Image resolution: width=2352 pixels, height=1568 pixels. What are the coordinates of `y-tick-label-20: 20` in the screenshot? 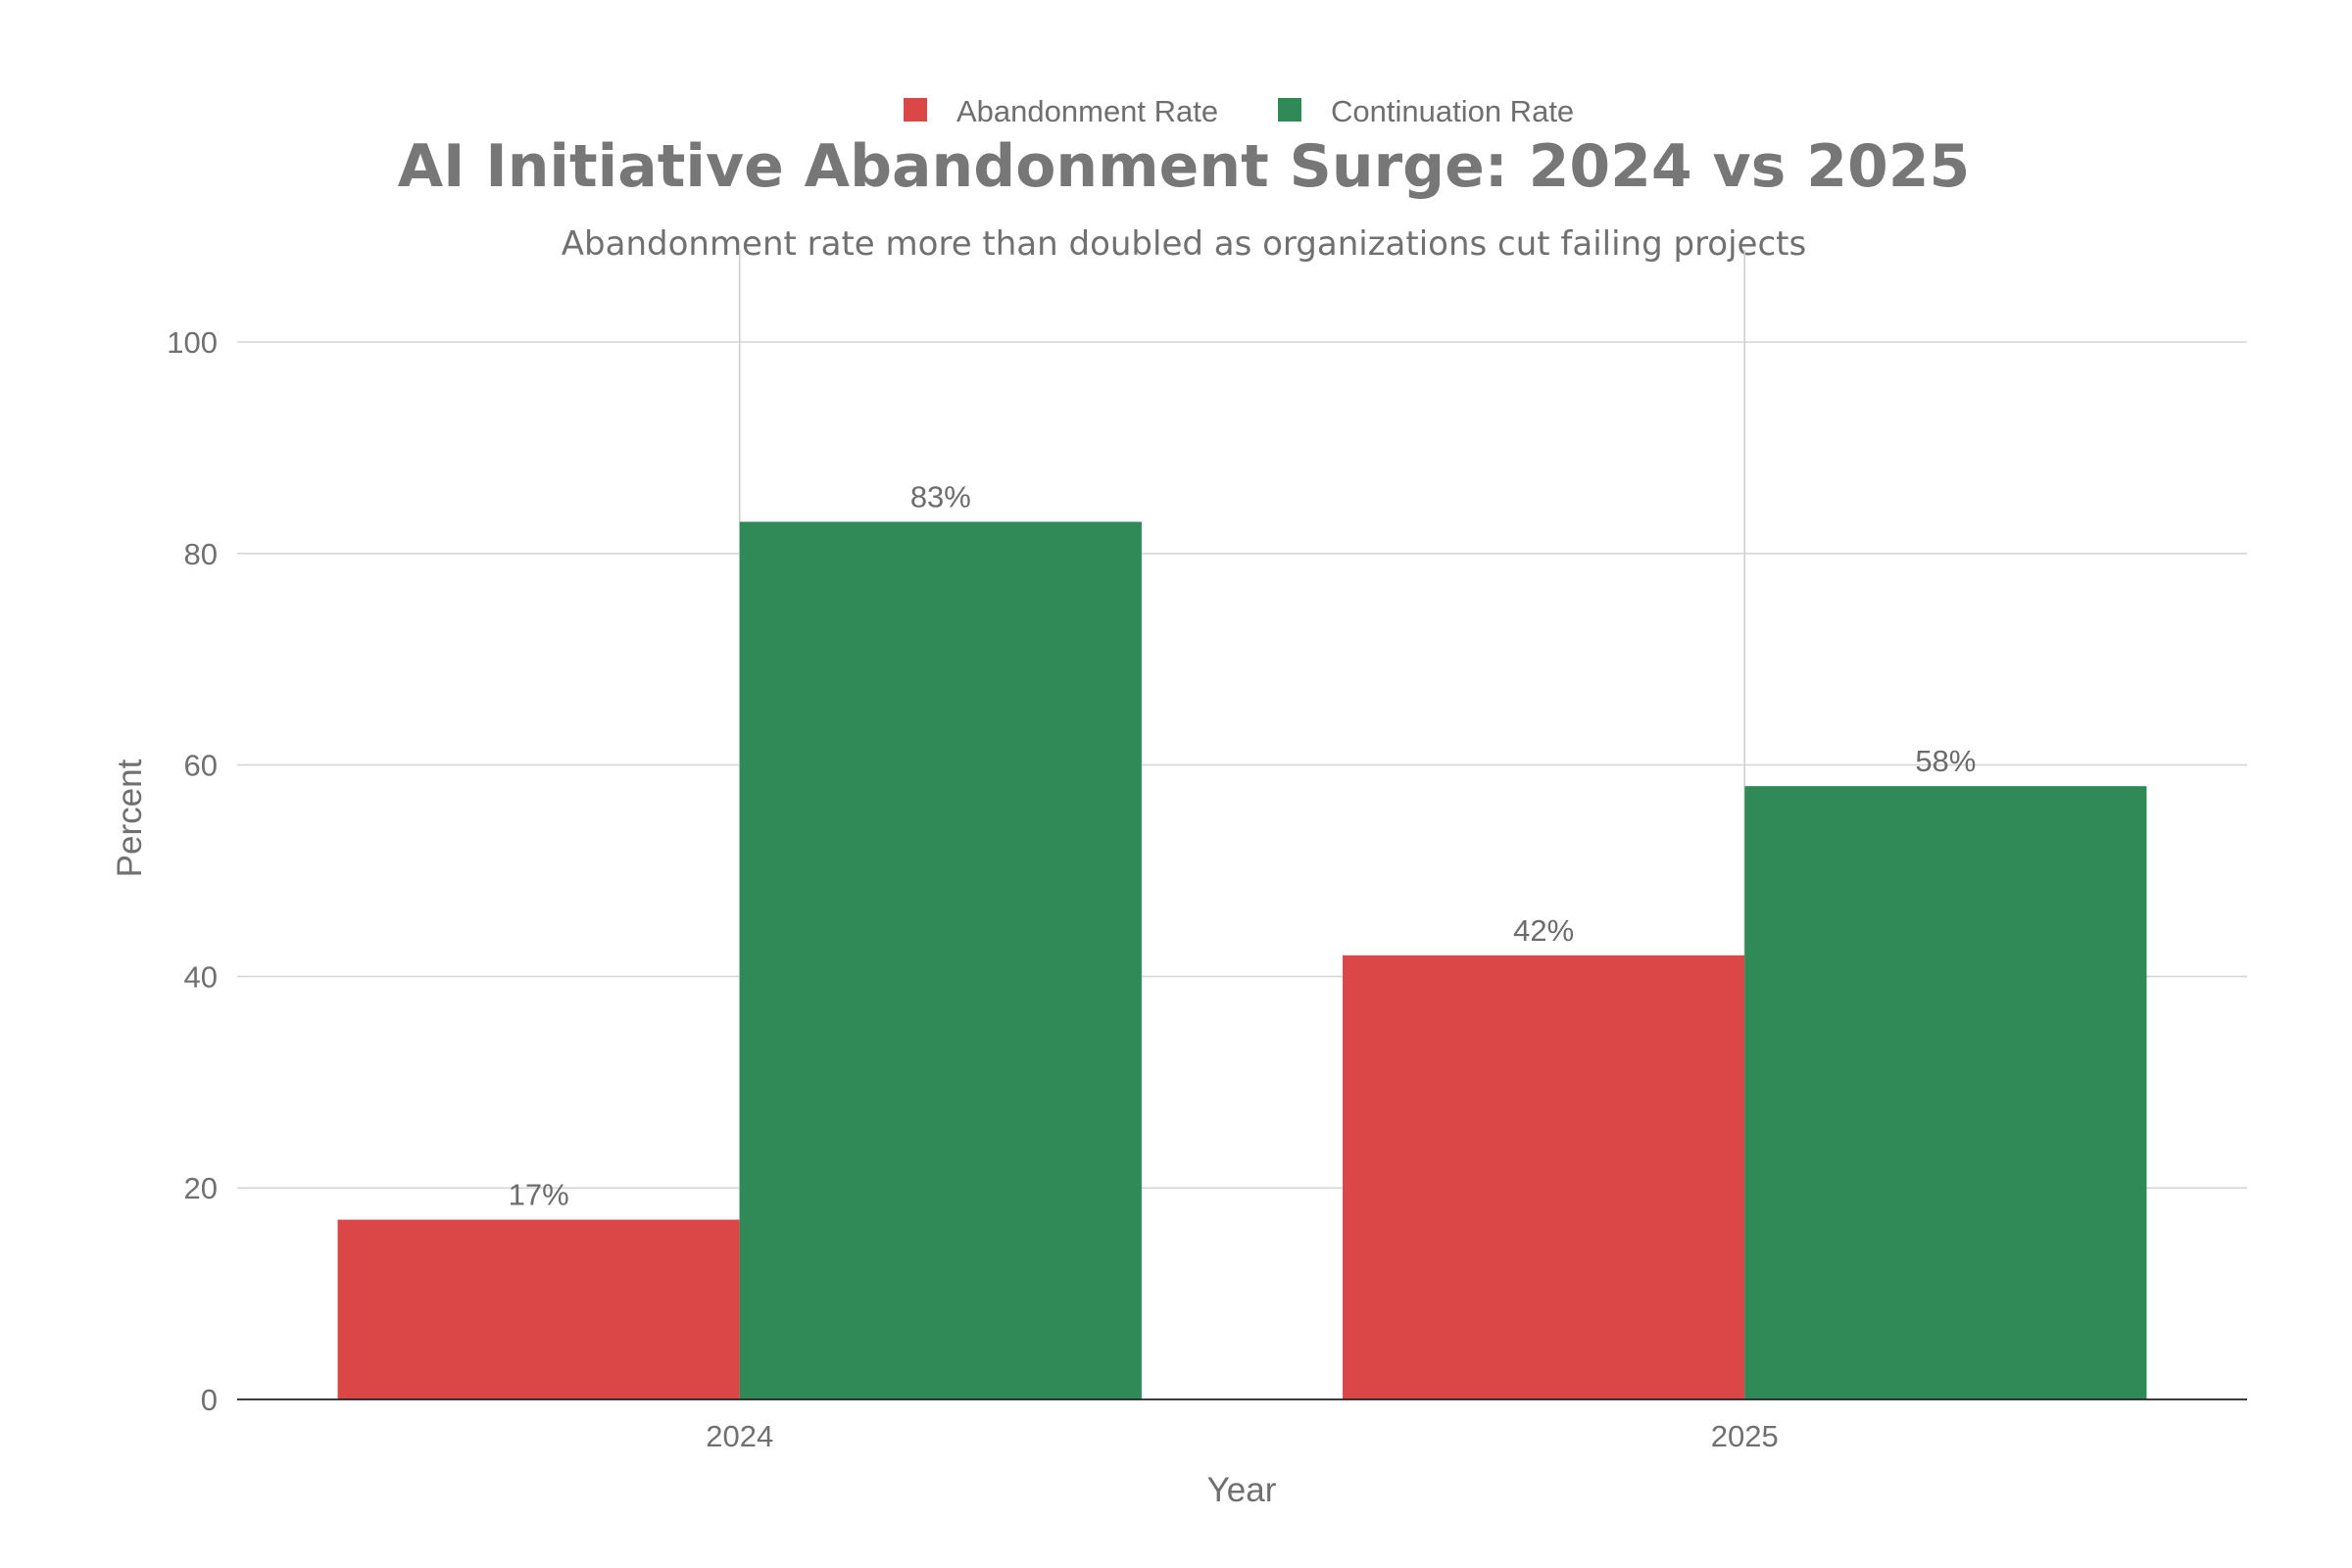 It's located at (201, 1188).